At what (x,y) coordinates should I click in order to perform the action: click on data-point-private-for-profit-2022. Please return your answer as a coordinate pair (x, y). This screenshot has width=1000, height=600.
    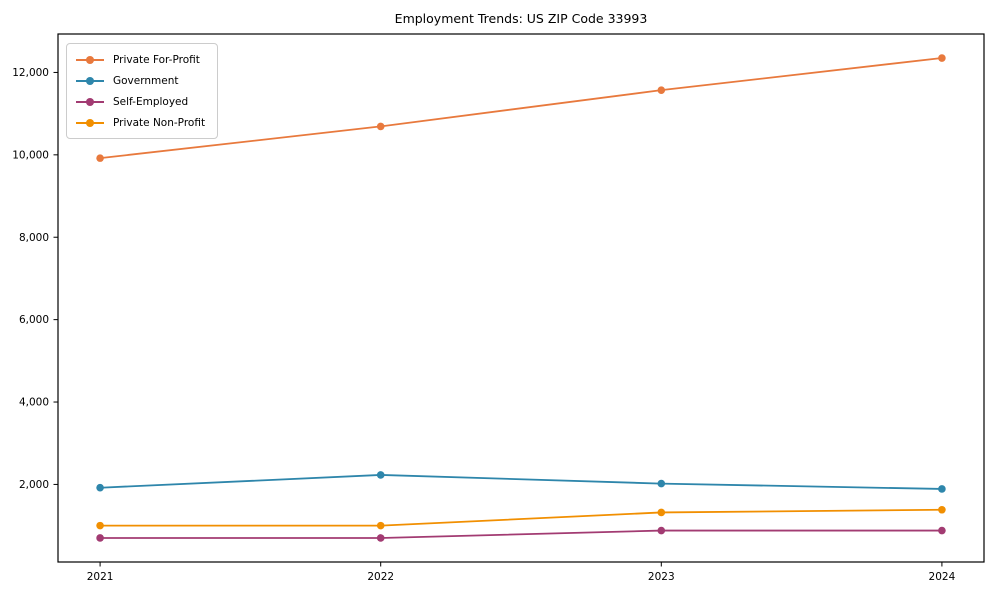
    Looking at the image, I should click on (380, 126).